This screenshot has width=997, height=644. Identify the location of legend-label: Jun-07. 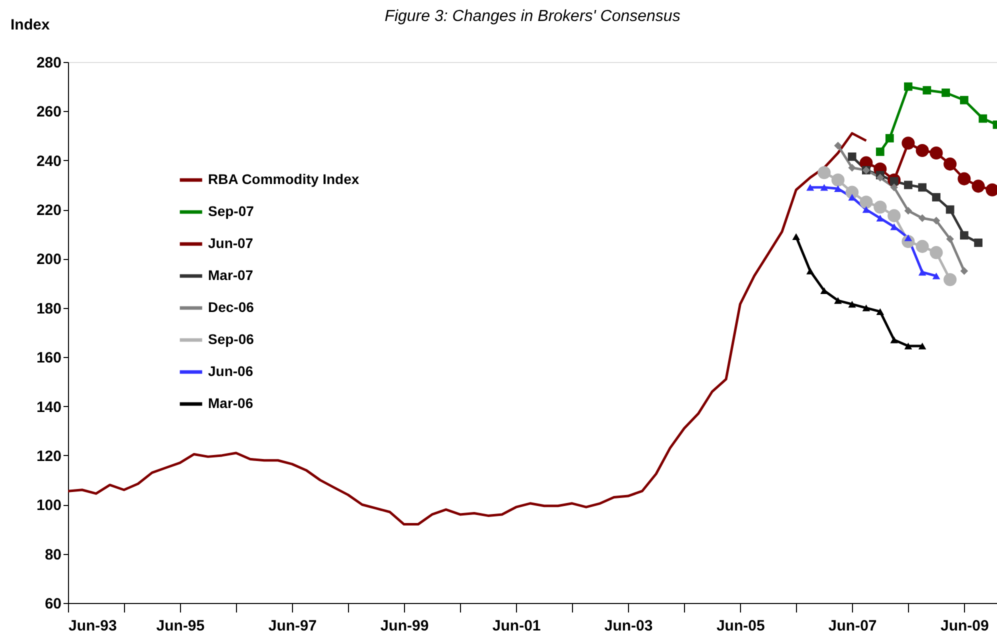
(231, 243).